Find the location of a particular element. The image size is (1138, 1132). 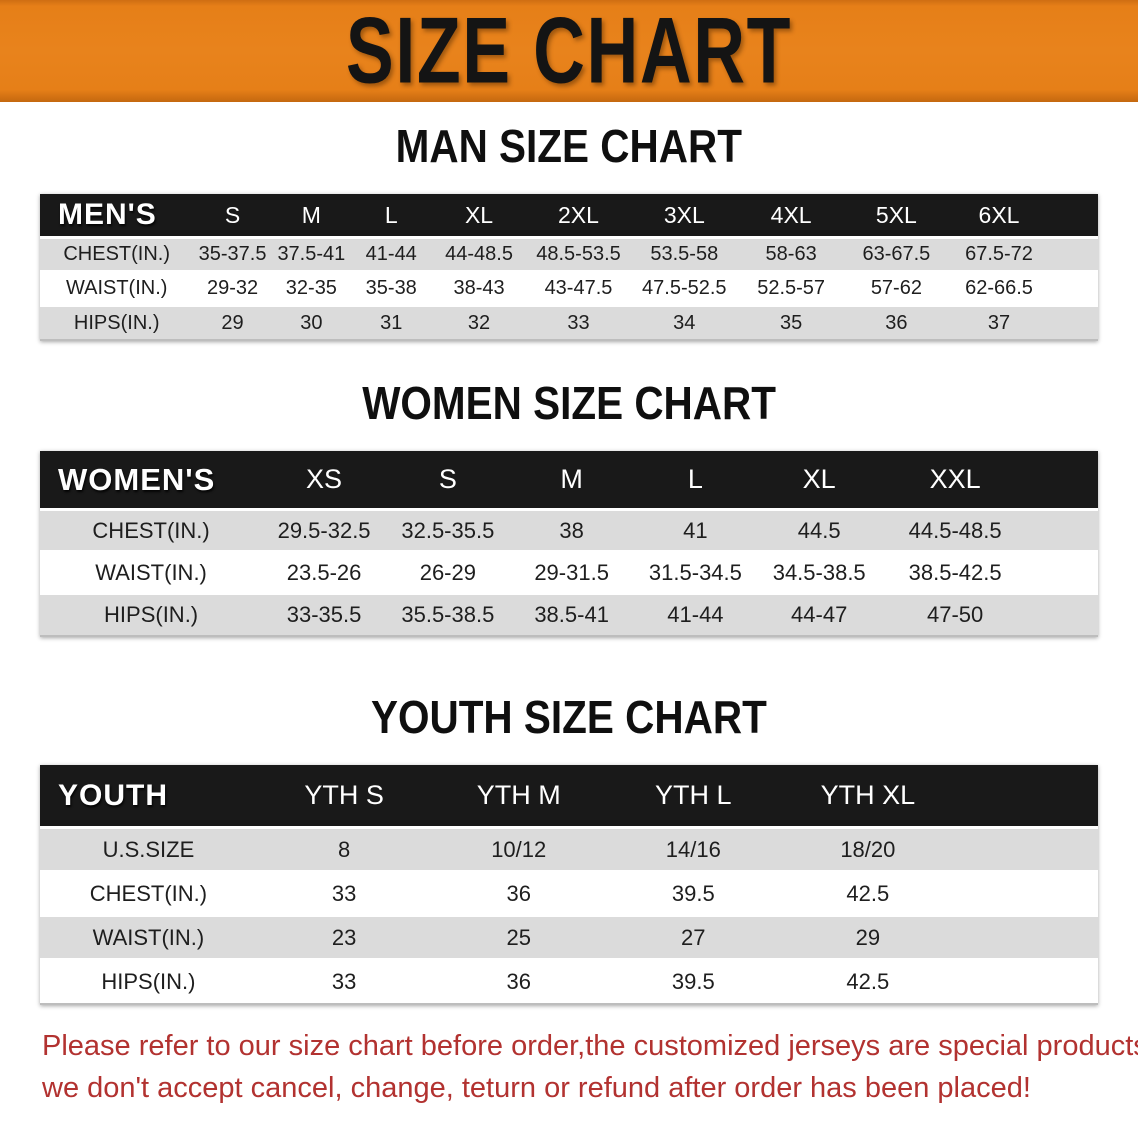

cell-value: 34 is located at coordinates (684, 324).